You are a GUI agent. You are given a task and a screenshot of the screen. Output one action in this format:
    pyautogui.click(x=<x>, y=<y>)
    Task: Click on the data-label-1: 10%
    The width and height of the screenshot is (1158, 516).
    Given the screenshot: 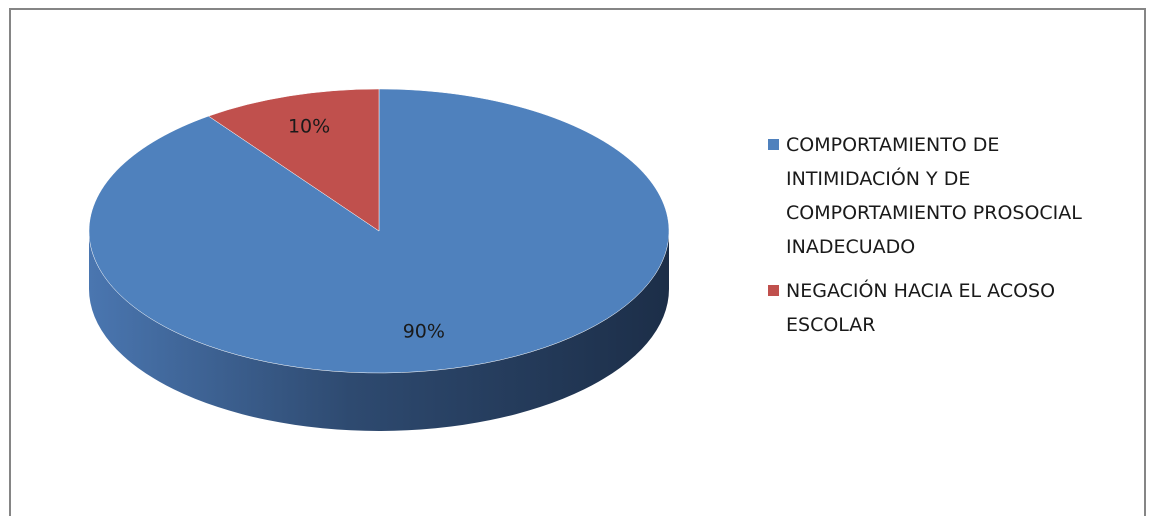 What is the action you would take?
    pyautogui.click(x=309, y=127)
    